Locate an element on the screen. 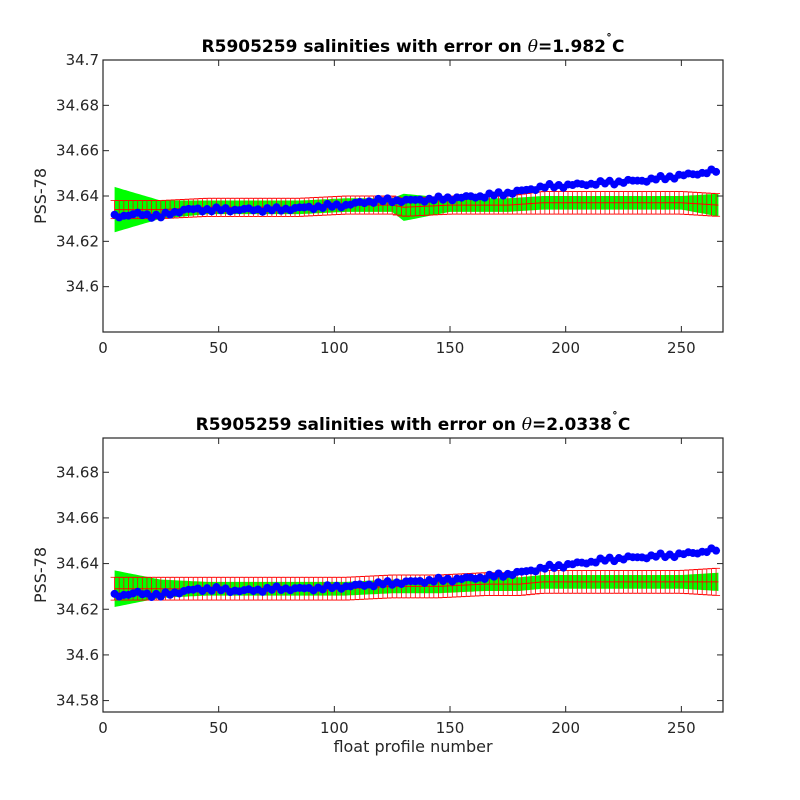  x-axis-label: float profile number is located at coordinates (413, 746).